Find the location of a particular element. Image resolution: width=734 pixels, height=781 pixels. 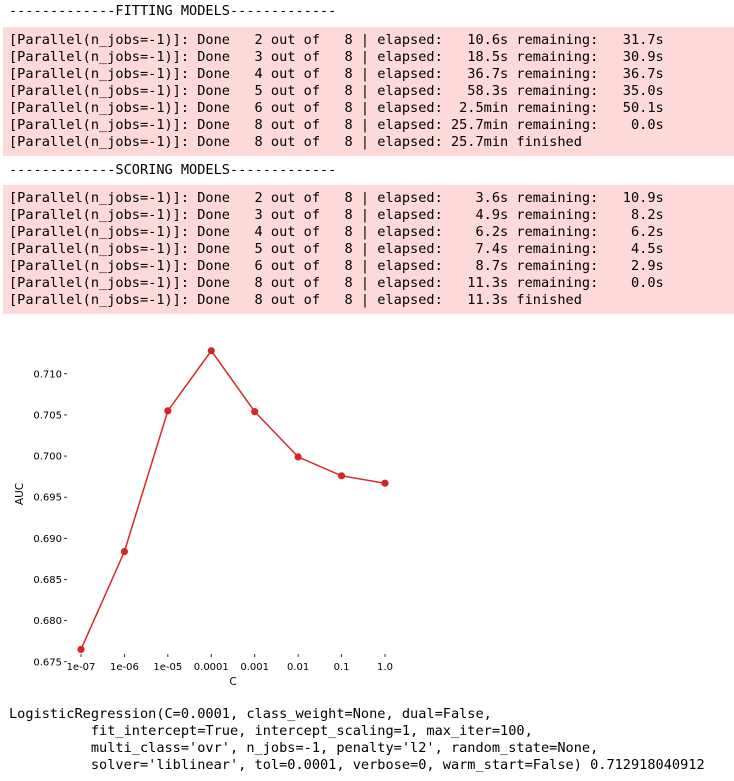

x-tick-label: 1e-07 is located at coordinates (81, 667).